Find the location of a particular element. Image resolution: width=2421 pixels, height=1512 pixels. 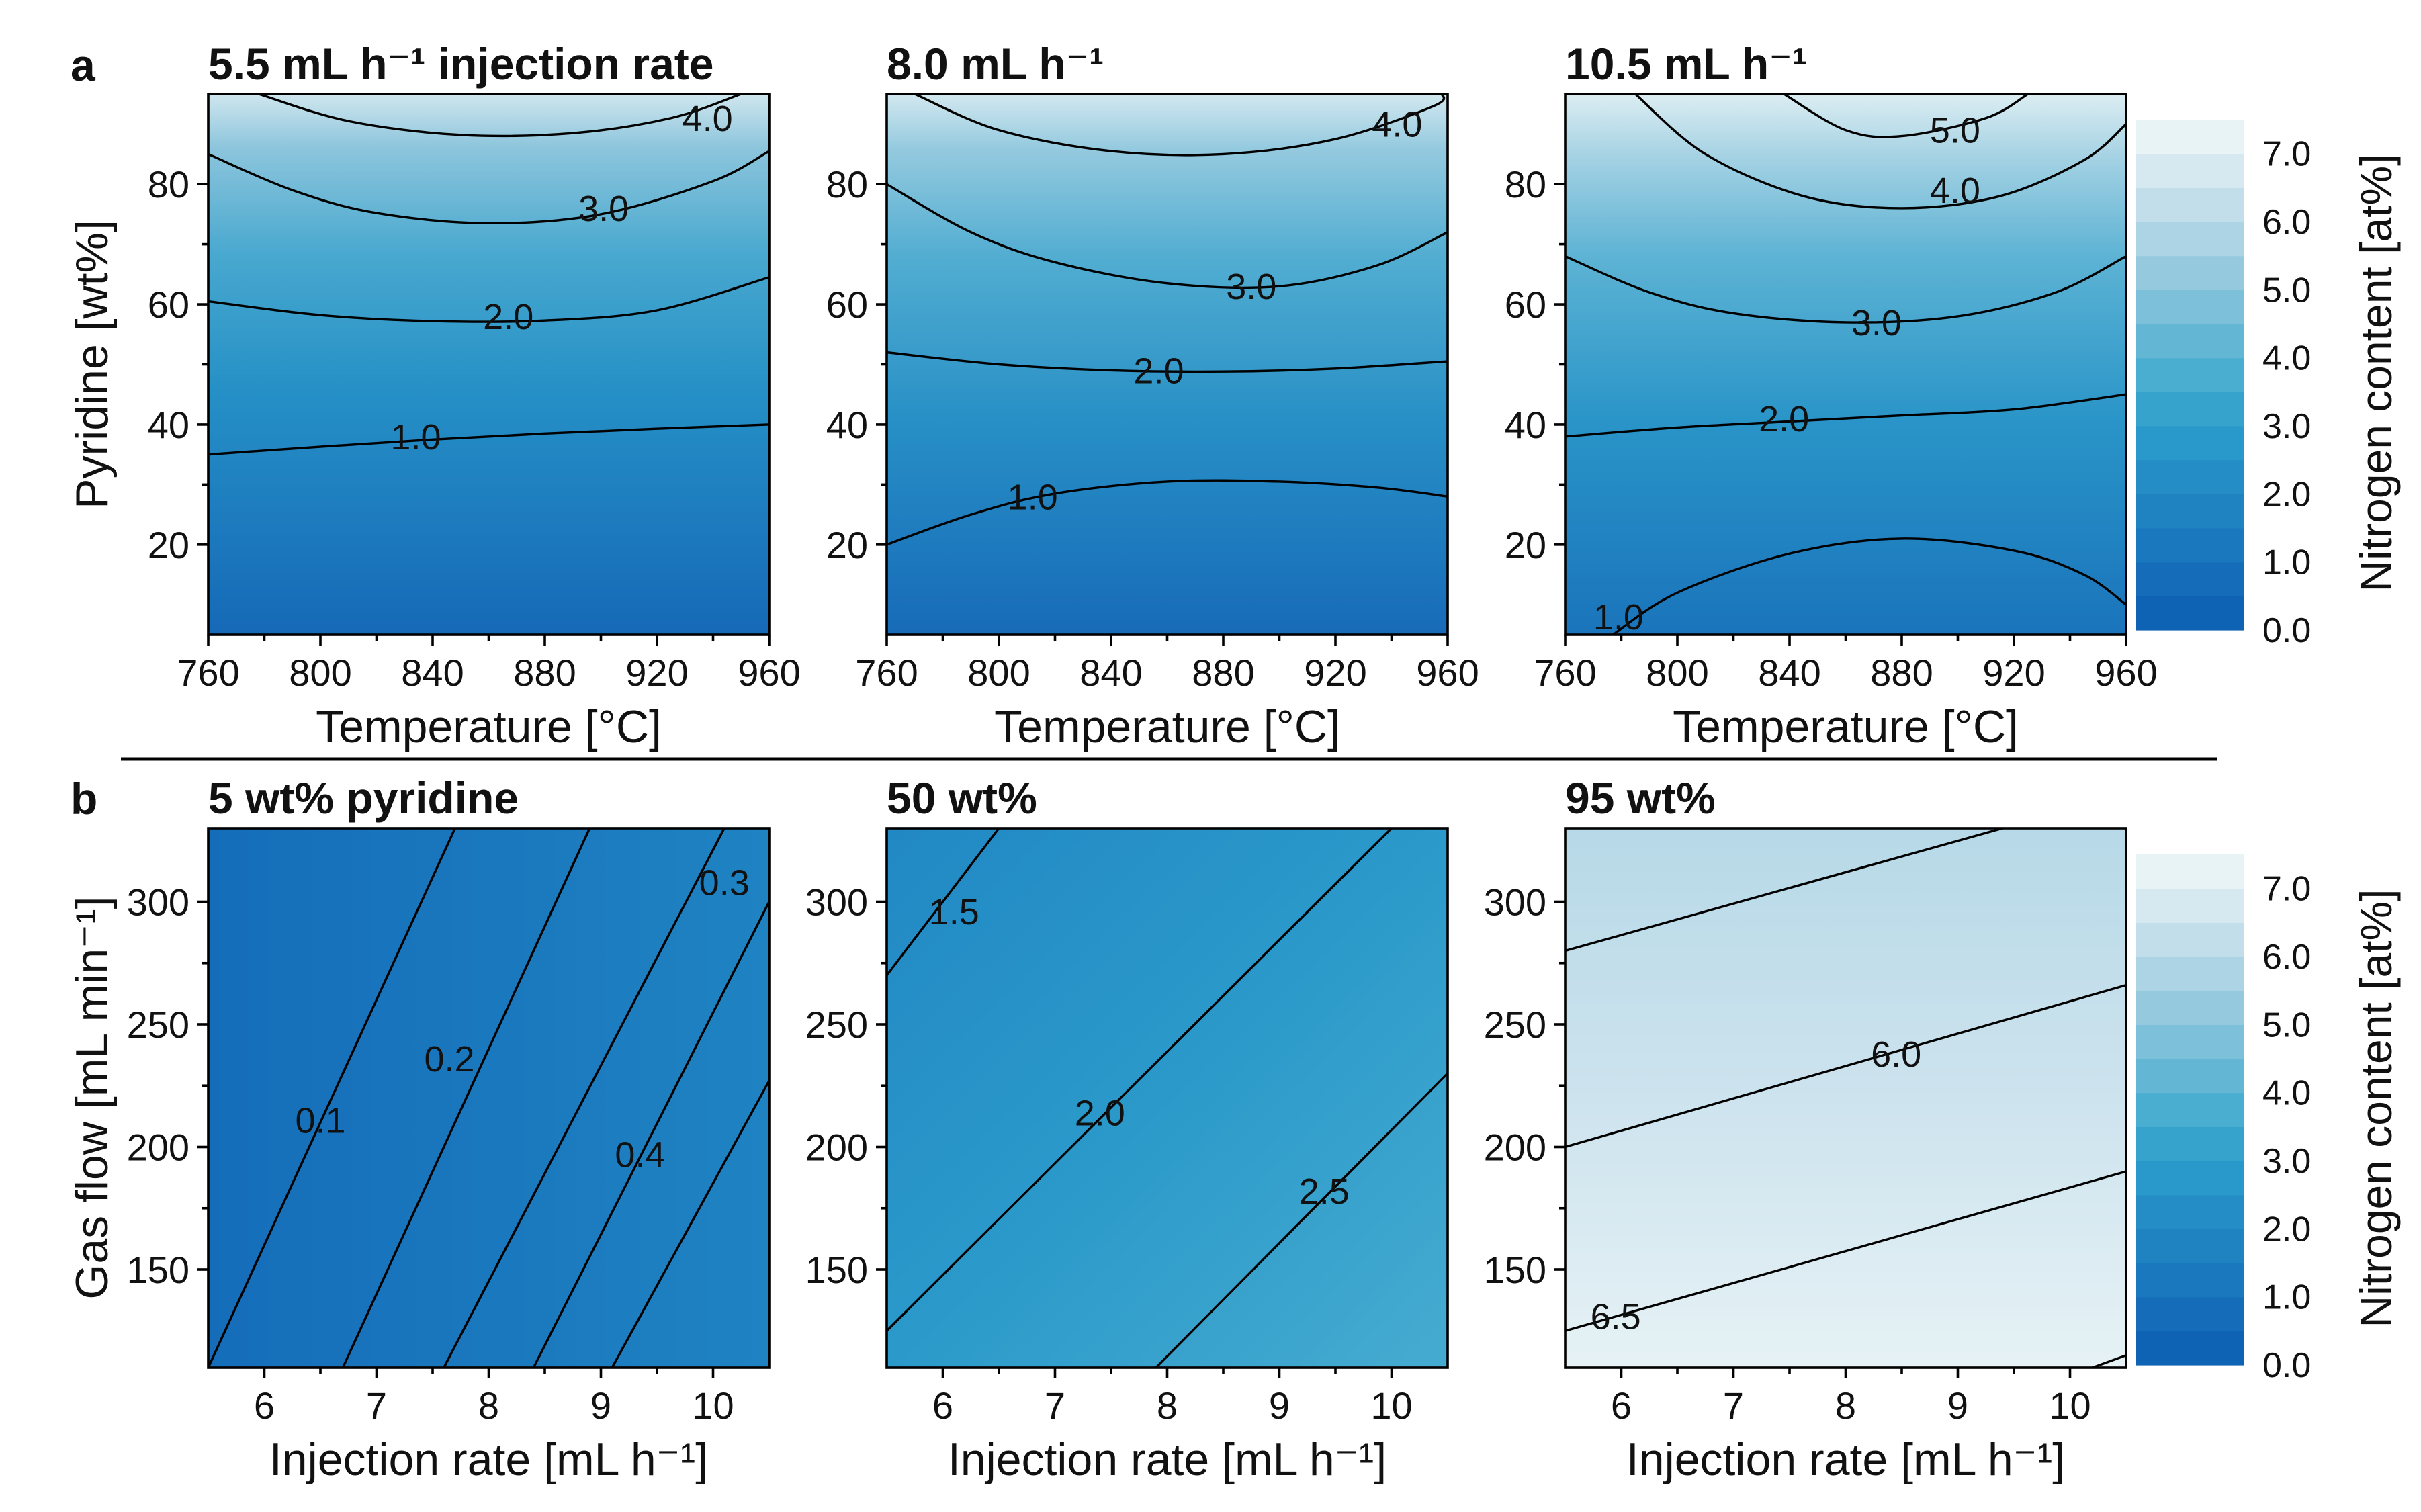

x-tick-label: 9 is located at coordinates (1279, 1405).